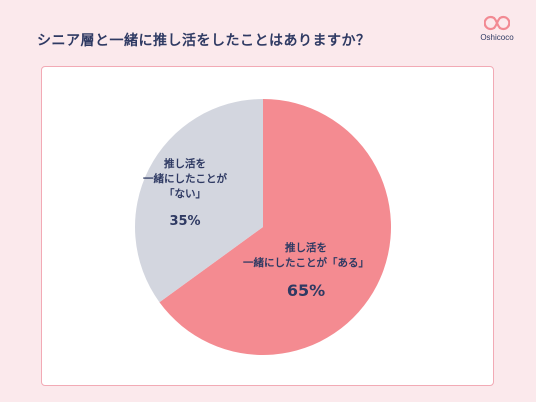 The height and width of the screenshot is (402, 536). What do you see at coordinates (306, 290) in the screenshot?
I see `slice-value-yes: 65%` at bounding box center [306, 290].